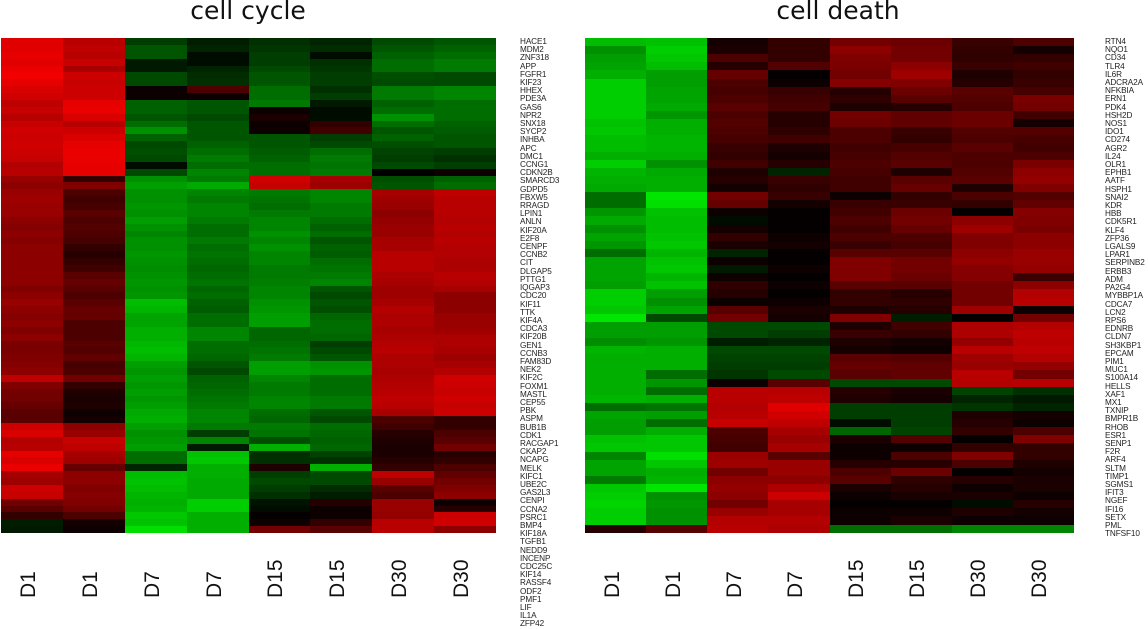 Image resolution: width=1148 pixels, height=629 pixels. Describe the element at coordinates (1115, 181) in the screenshot. I see `gene-label: AATF` at that location.